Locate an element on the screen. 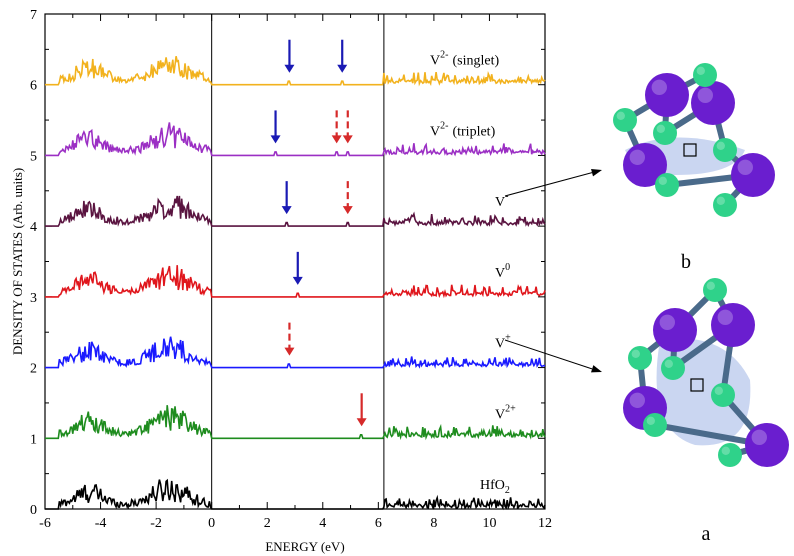 The height and width of the screenshot is (556, 794). x-tick-label: 4 is located at coordinates (322, 523).